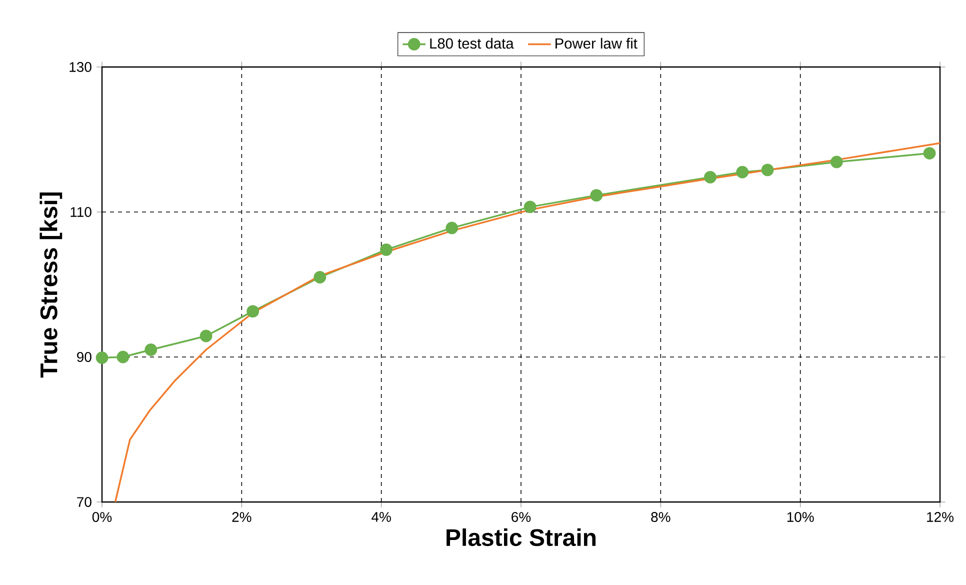 This screenshot has height=585, width=966. What do you see at coordinates (472, 43) in the screenshot?
I see `legend-label: L80 test data` at bounding box center [472, 43].